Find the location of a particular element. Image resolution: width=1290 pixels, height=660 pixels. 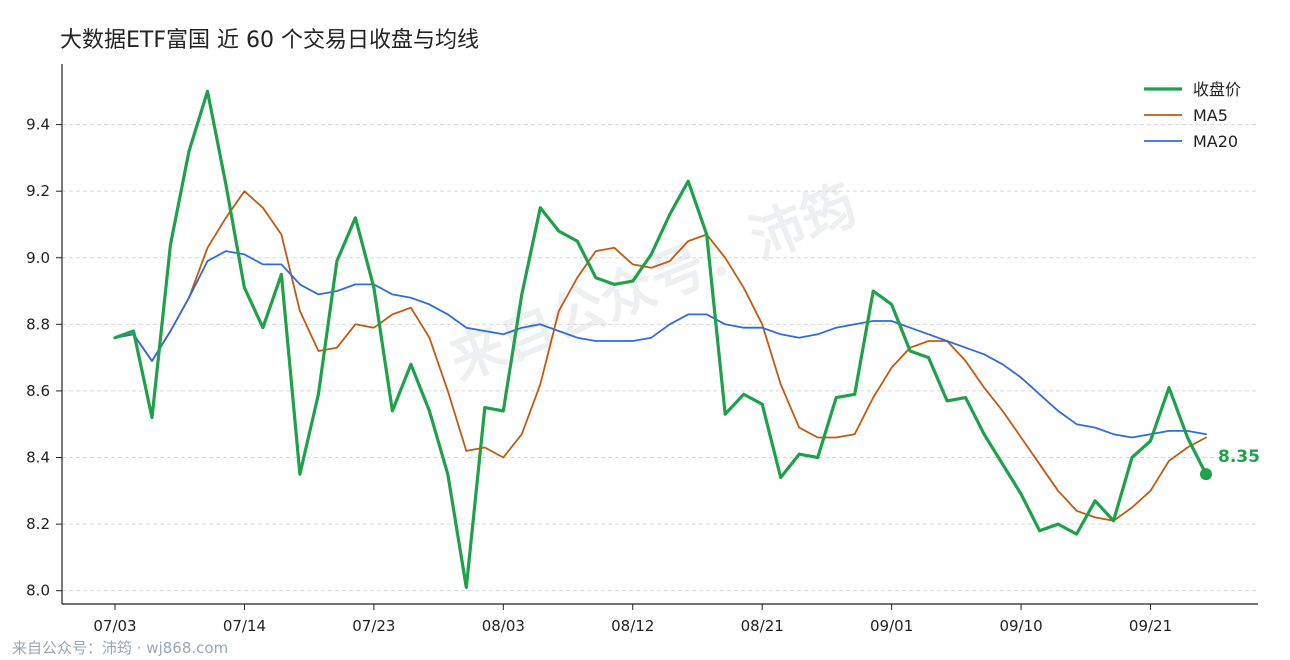

watermark: 来自公众号：沛筠 is located at coordinates (653, 283).